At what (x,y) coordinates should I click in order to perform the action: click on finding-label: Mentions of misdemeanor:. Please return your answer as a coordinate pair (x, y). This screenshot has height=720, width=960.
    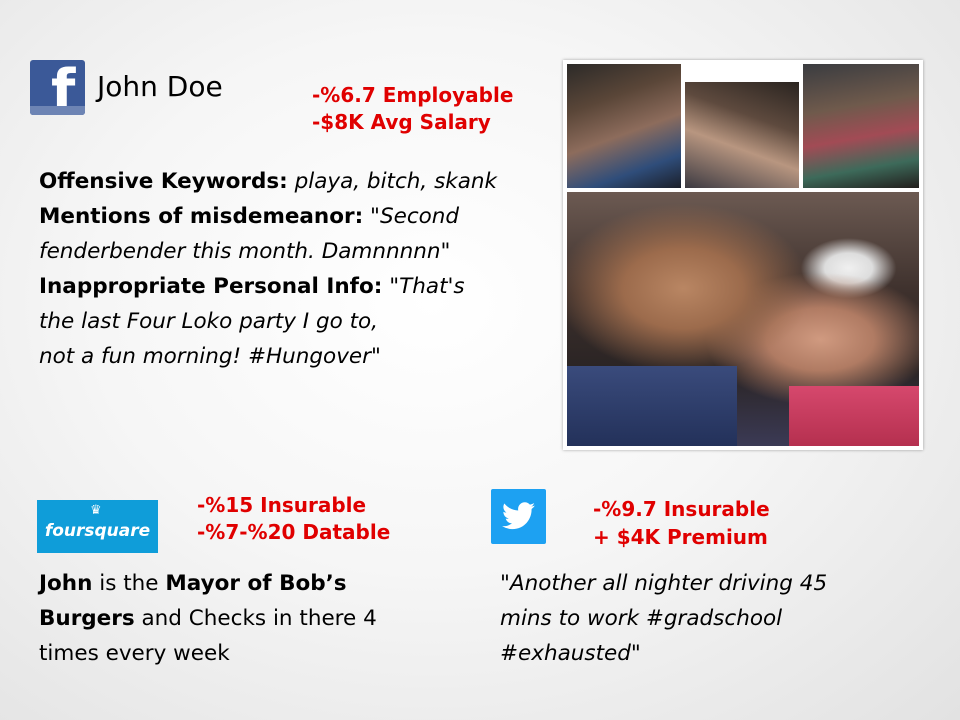
    Looking at the image, I should click on (201, 216).